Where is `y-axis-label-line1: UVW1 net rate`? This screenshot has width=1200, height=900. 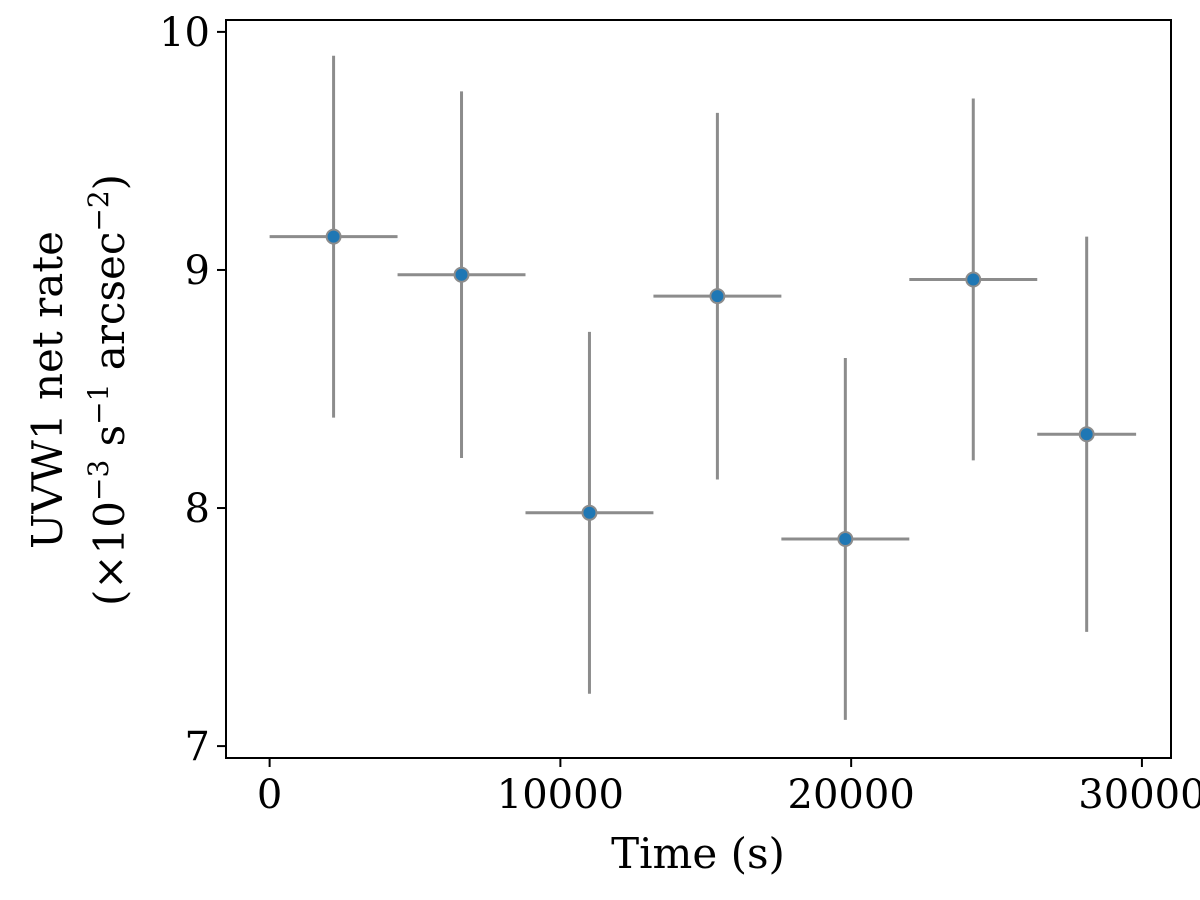
y-axis-label-line1: UVW1 net rate is located at coordinates (47, 390).